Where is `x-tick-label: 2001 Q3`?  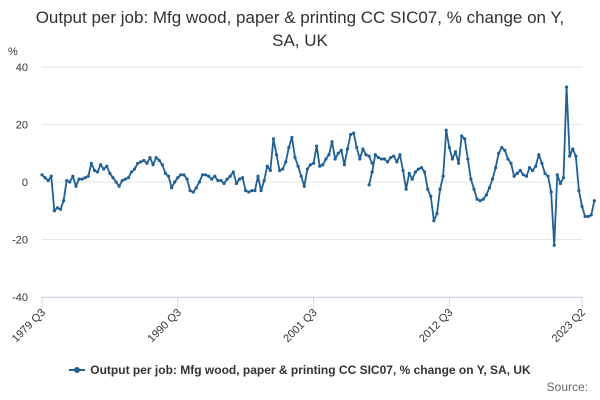 x-tick-label: 2001 Q3 is located at coordinates (300, 326).